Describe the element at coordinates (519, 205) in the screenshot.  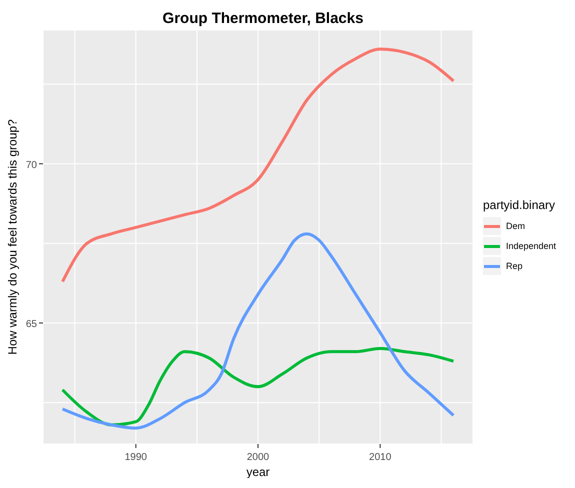
I see `legend-title: partyid.binary` at that location.